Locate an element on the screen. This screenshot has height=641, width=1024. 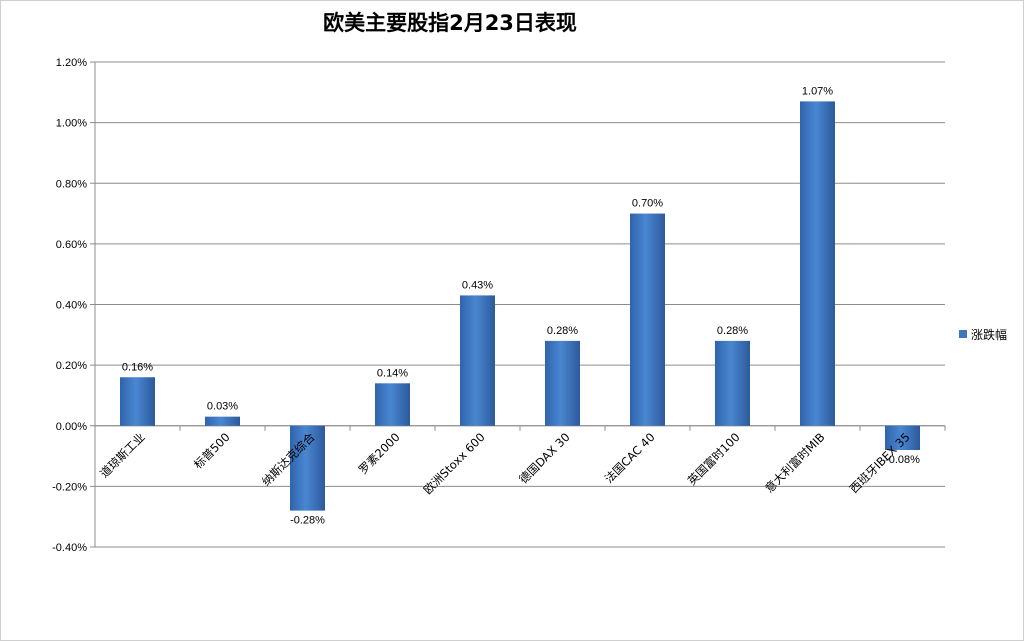
y-tick-label: -0.40% is located at coordinates (69, 548).